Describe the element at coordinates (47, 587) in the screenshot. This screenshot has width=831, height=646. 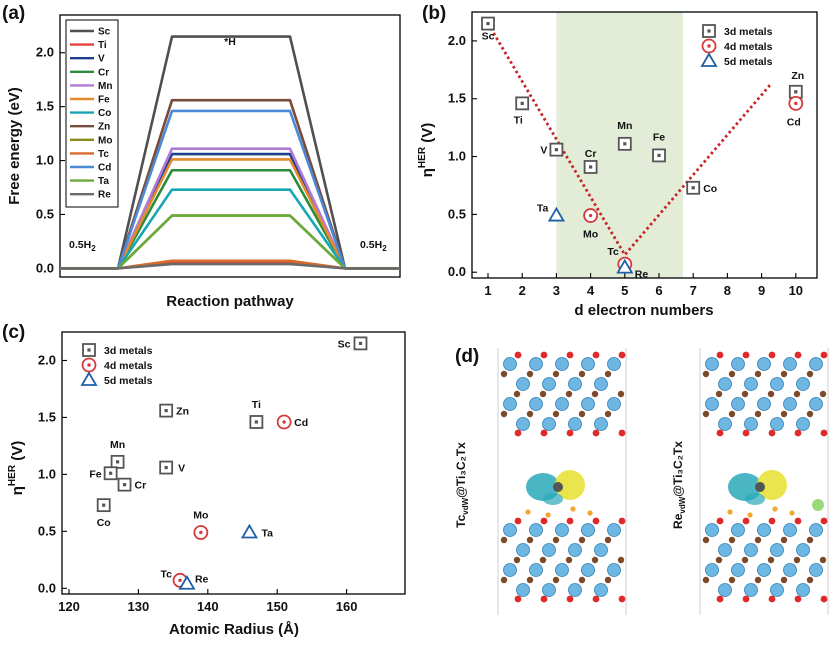
I see `chart-c-y-tick-label: 0.0` at that location.